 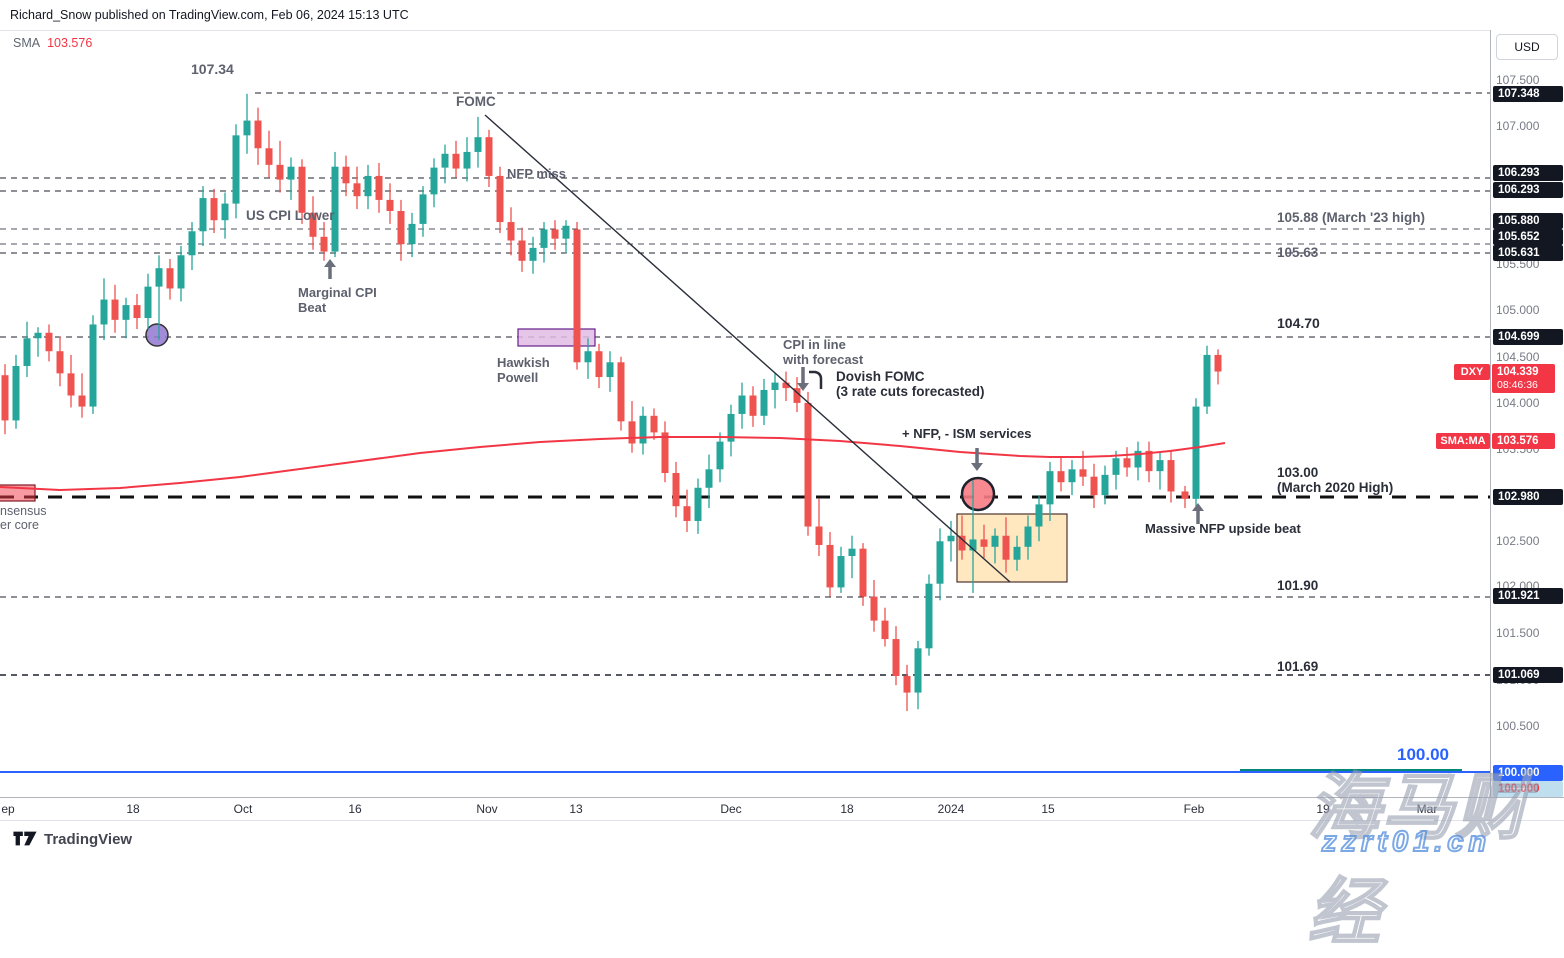 What do you see at coordinates (1528, 675) in the screenshot?
I see `price-level-badge: 101.069` at bounding box center [1528, 675].